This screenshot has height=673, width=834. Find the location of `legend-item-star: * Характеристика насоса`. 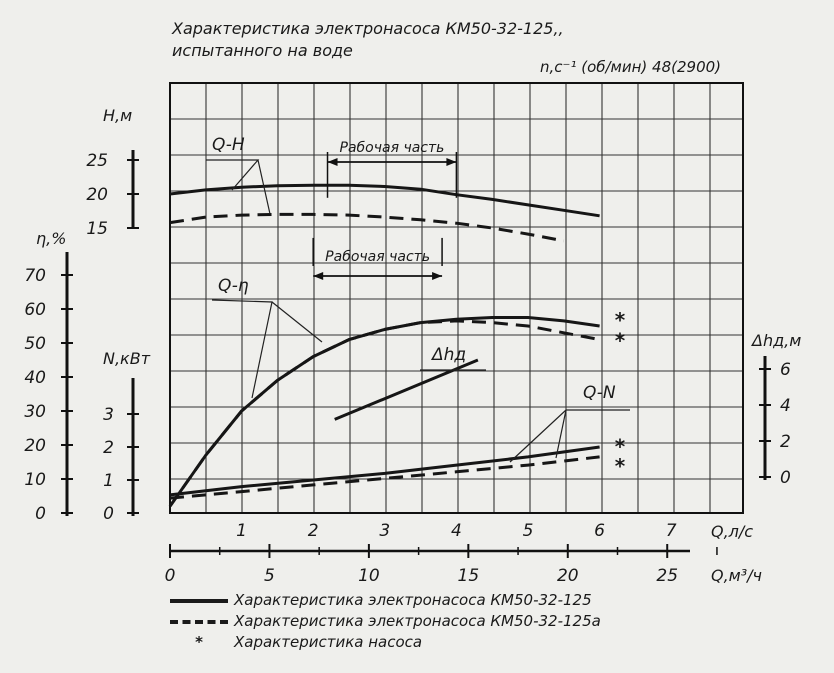

legend-item-star: * Характеристика насоса is located at coordinates (385, 642).